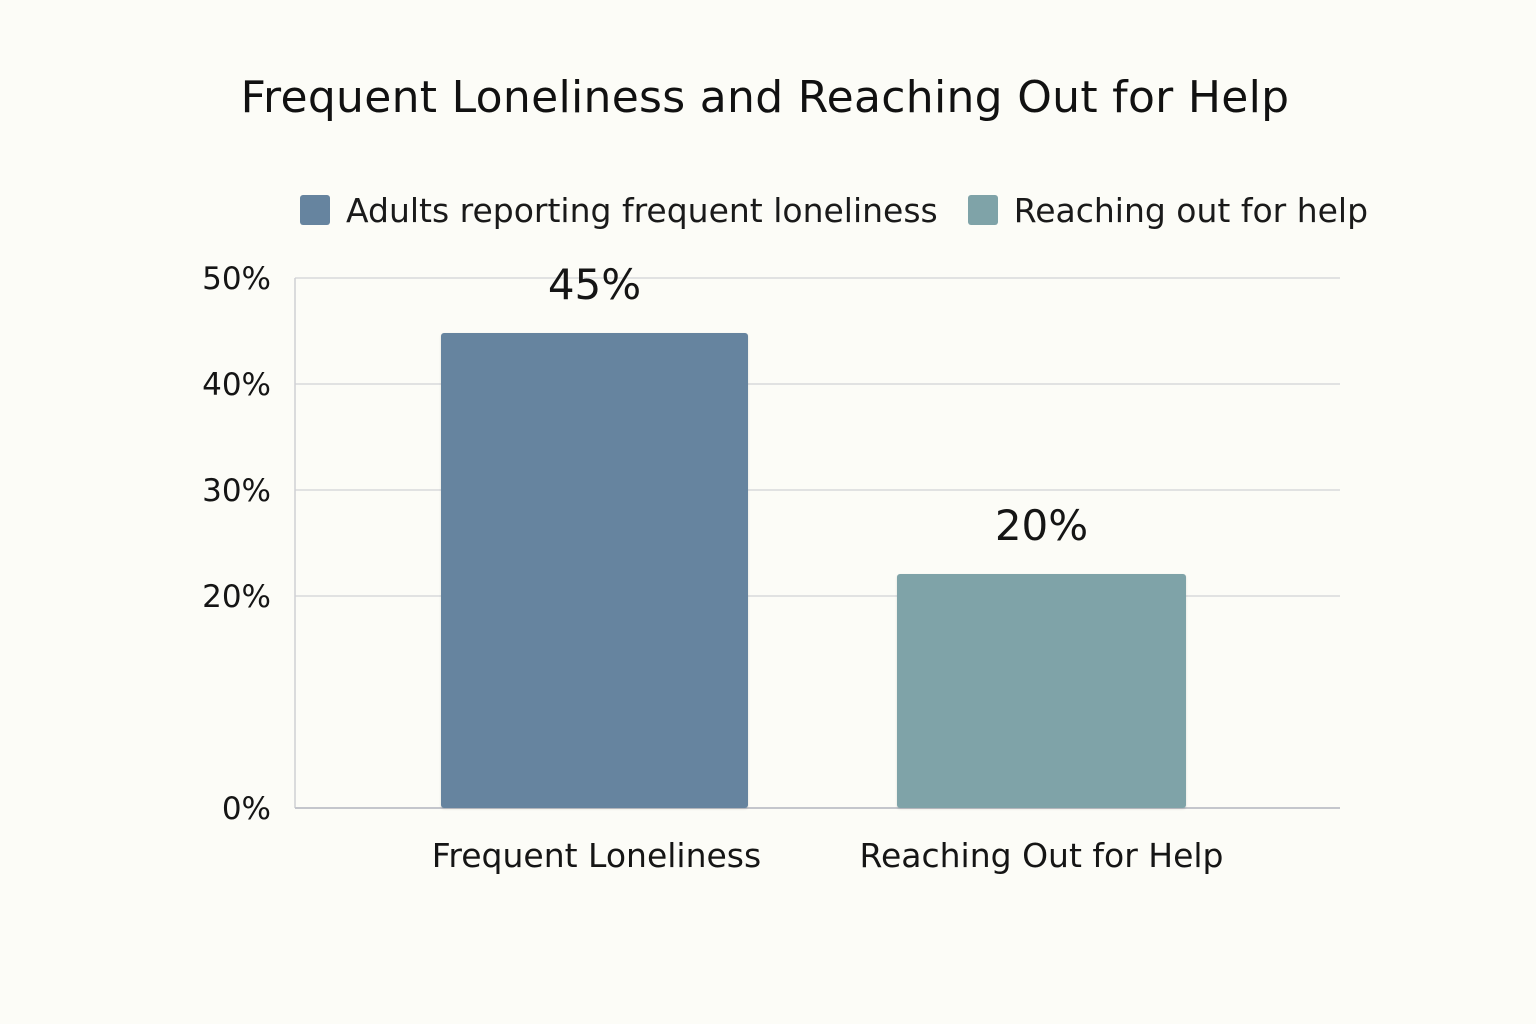 The image size is (1536, 1024). I want to click on legend-swatch-reaching-out, so click(982, 210).